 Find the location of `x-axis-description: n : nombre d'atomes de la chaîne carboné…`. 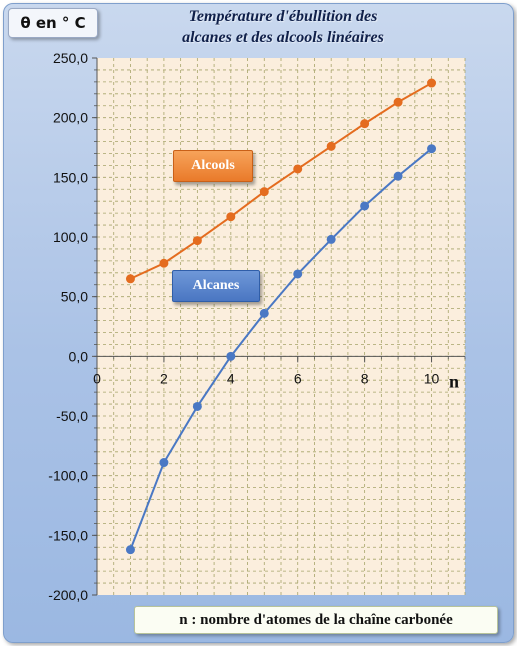

x-axis-description: n : nombre d'atomes de la chaîne carboné… is located at coordinates (316, 620).